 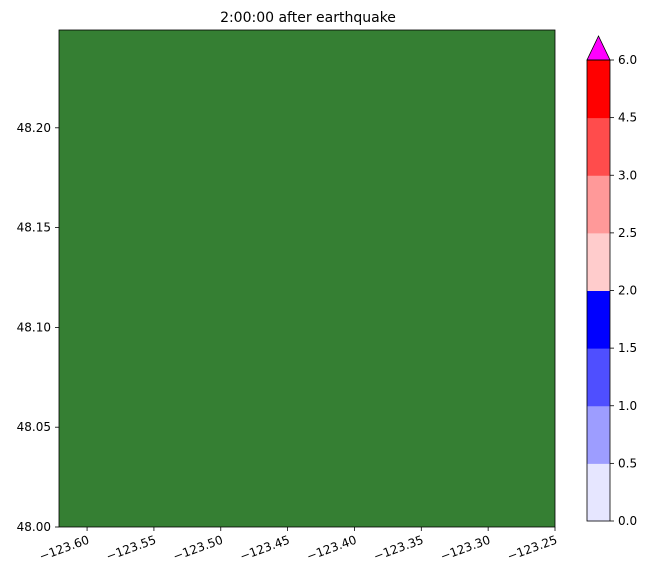 I want to click on x-tick-label: −123.35, so click(x=399, y=548).